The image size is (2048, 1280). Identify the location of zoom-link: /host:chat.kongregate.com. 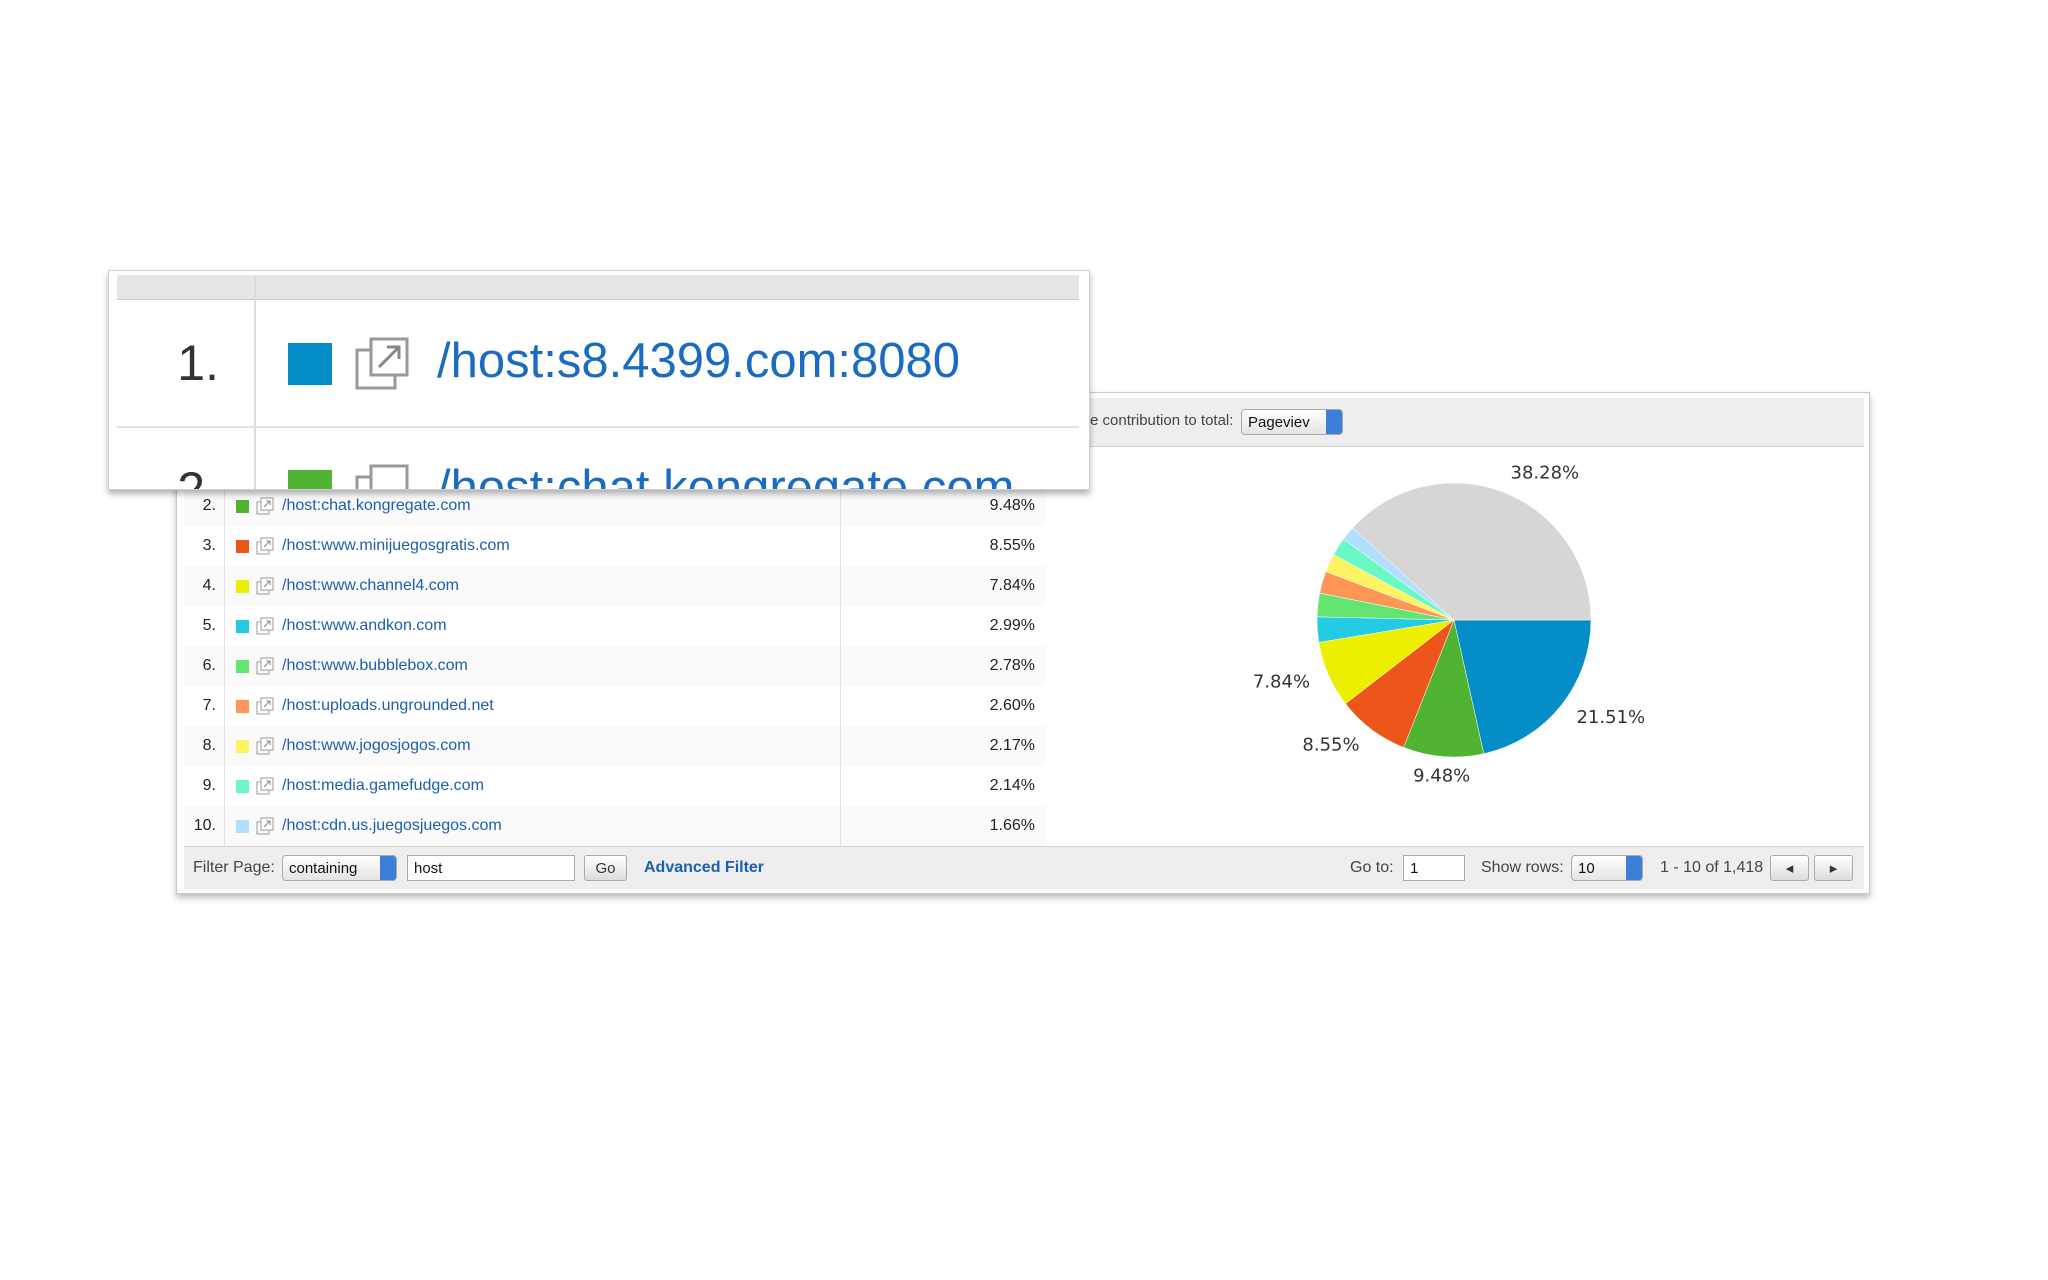
(726, 475).